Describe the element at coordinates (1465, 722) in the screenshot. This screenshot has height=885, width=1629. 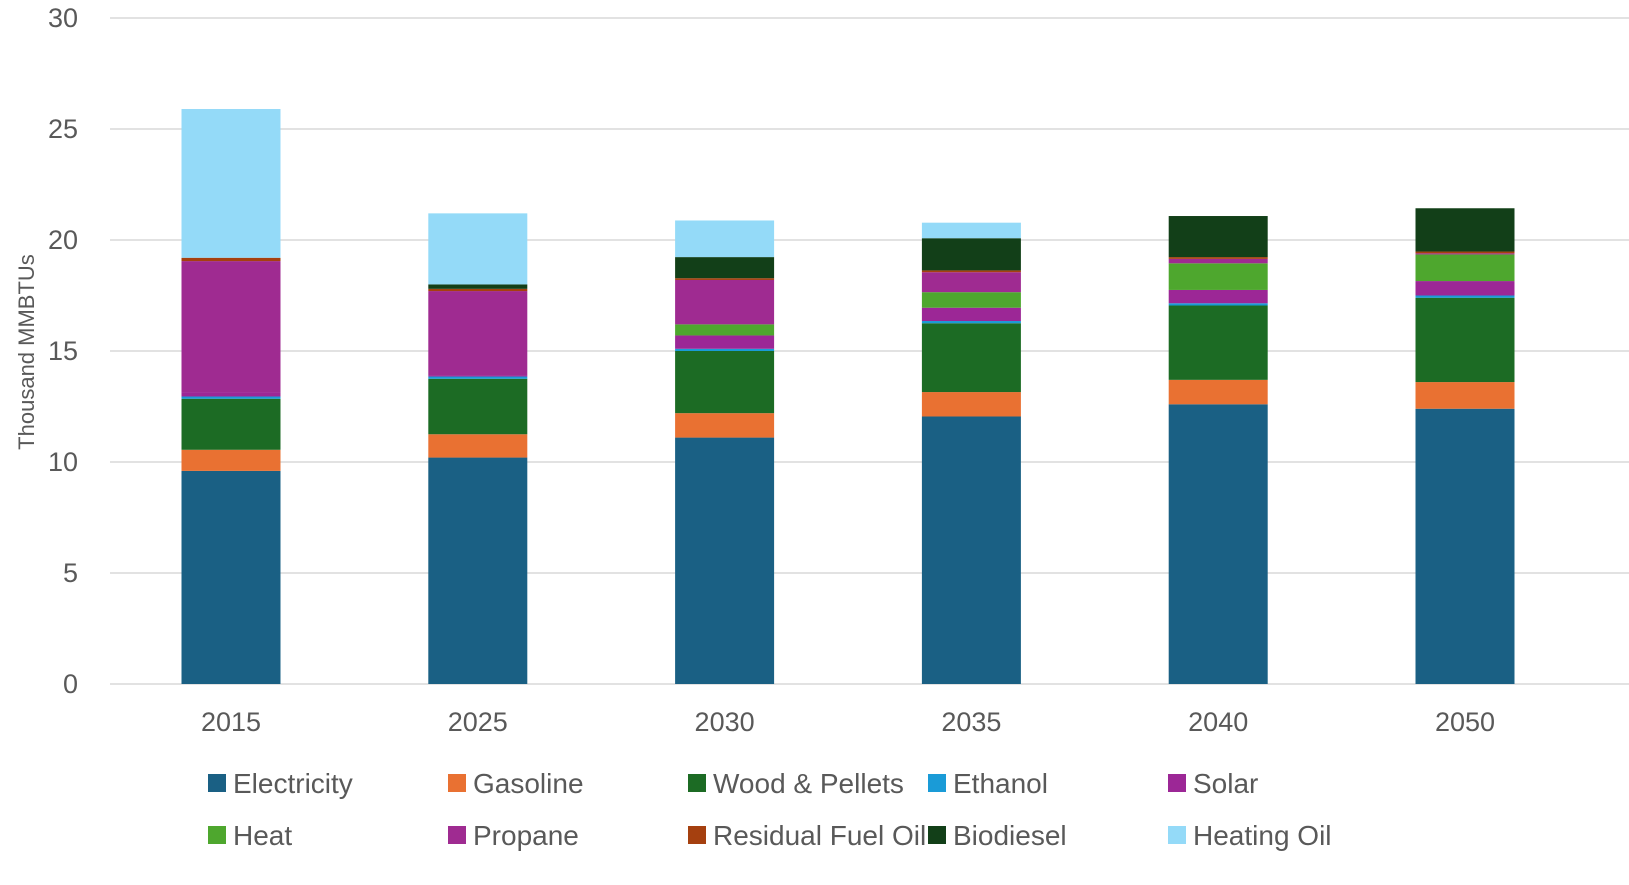
I see `x-tick-label: 2050` at that location.